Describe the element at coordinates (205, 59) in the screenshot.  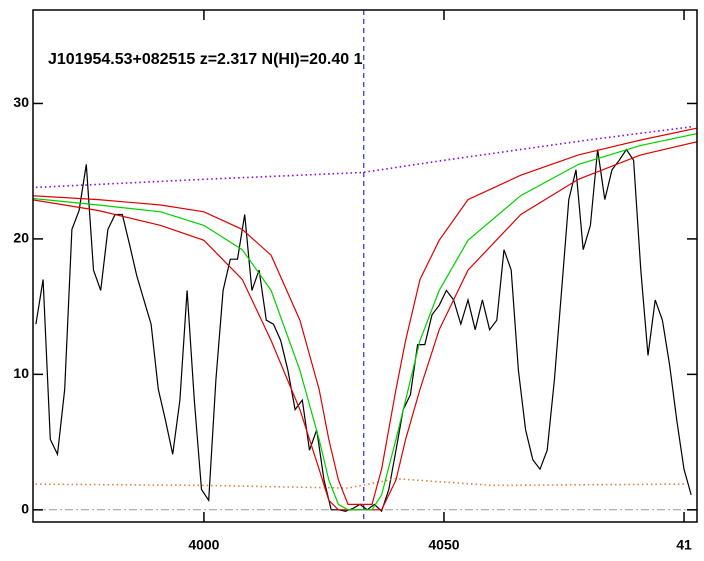
I see `chart-title: J101954.53+082515 z=2.317 N(HI)=20.40 1` at that location.